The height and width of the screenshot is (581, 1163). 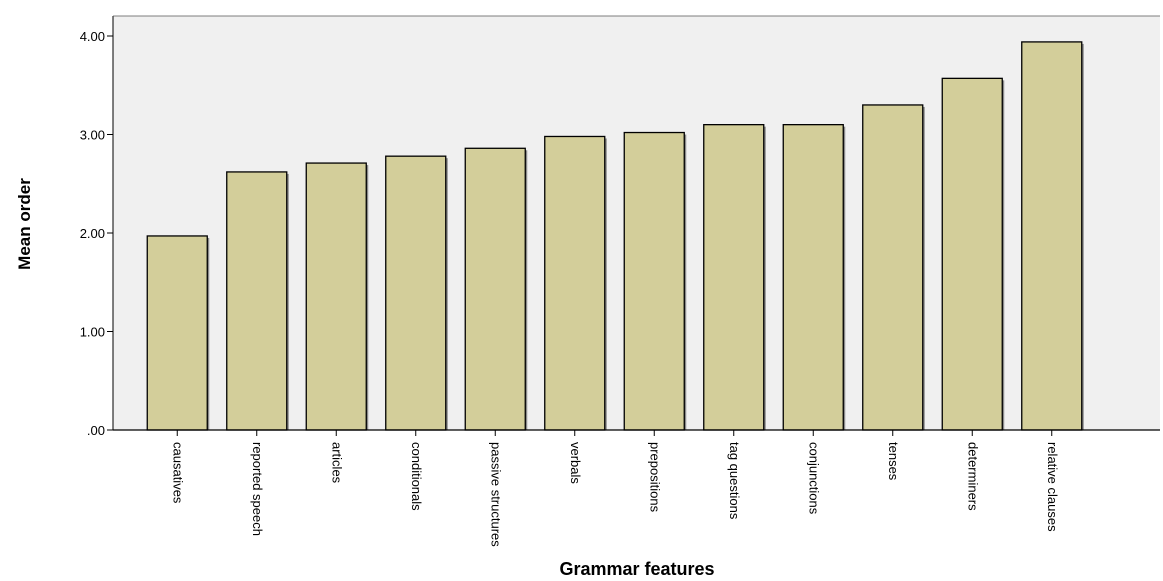 I want to click on bar-articles, so click(x=336, y=296).